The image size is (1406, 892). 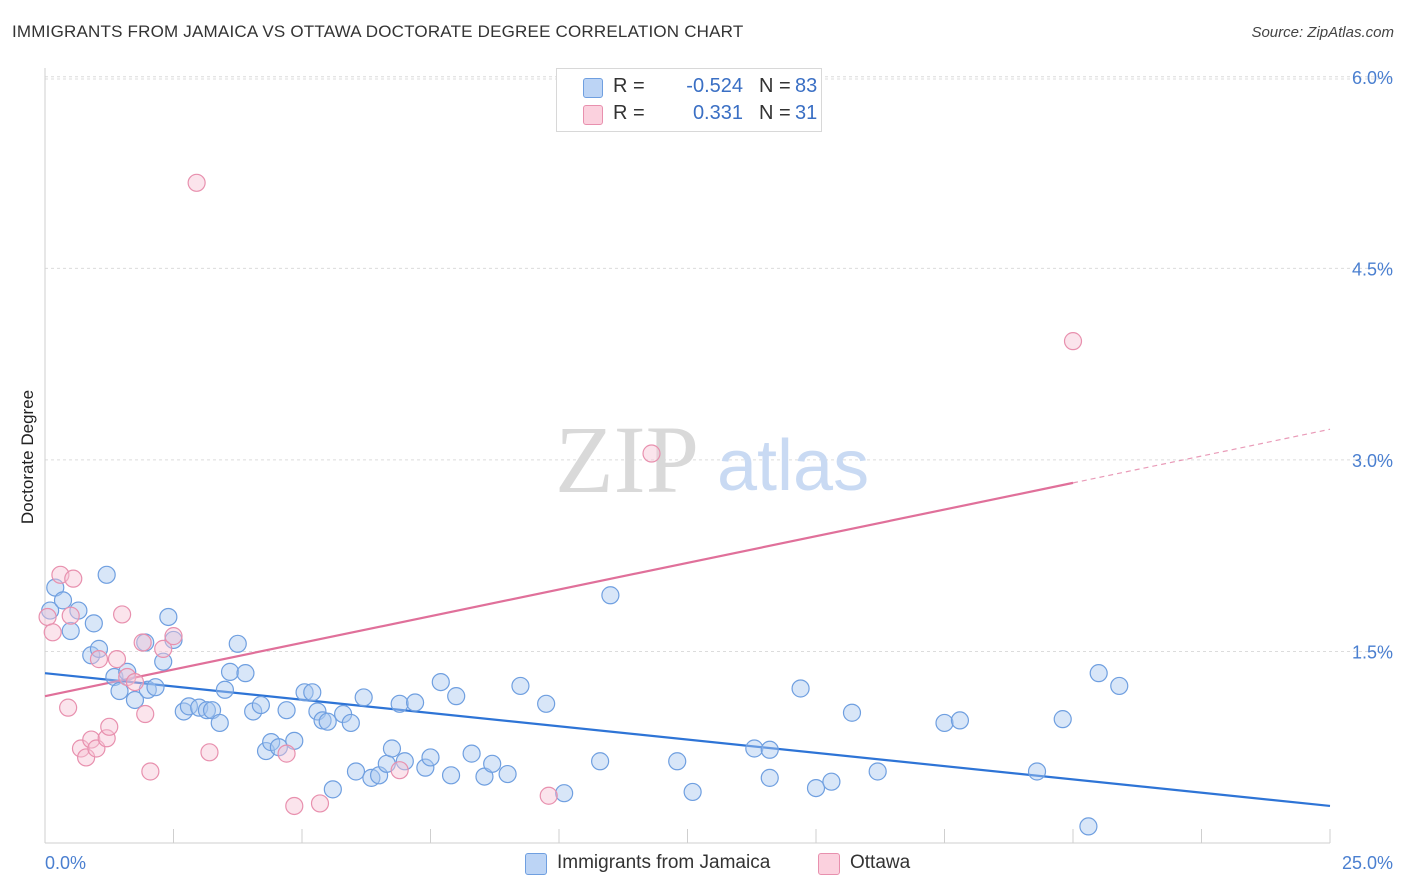 I want to click on legend-swatch-ottawa, so click(x=593, y=115).